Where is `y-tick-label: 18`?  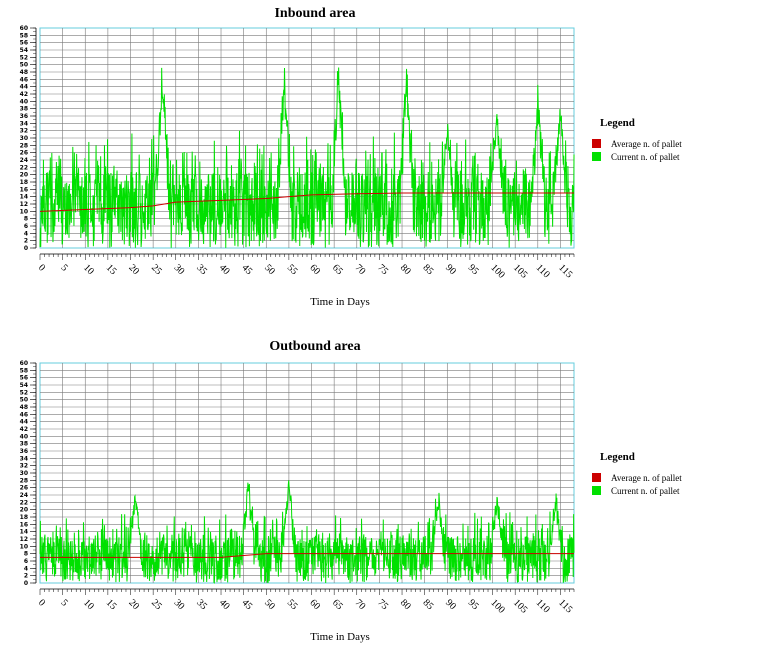
y-tick-label: 18 is located at coordinates (24, 182).